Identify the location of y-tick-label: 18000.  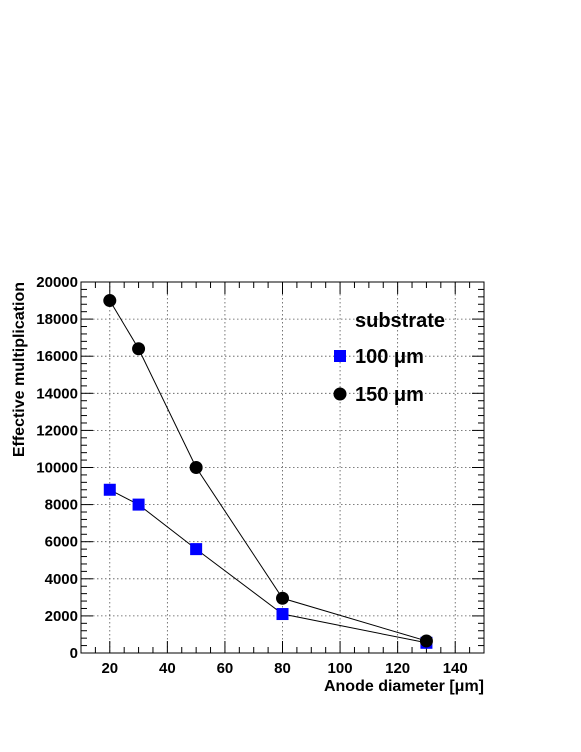
(57, 319).